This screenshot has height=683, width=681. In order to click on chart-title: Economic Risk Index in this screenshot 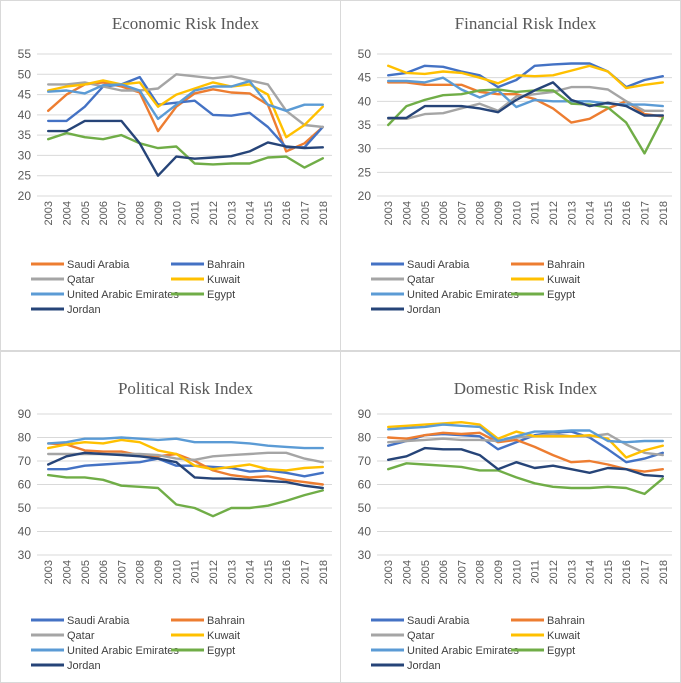, I will do `click(186, 23)`.